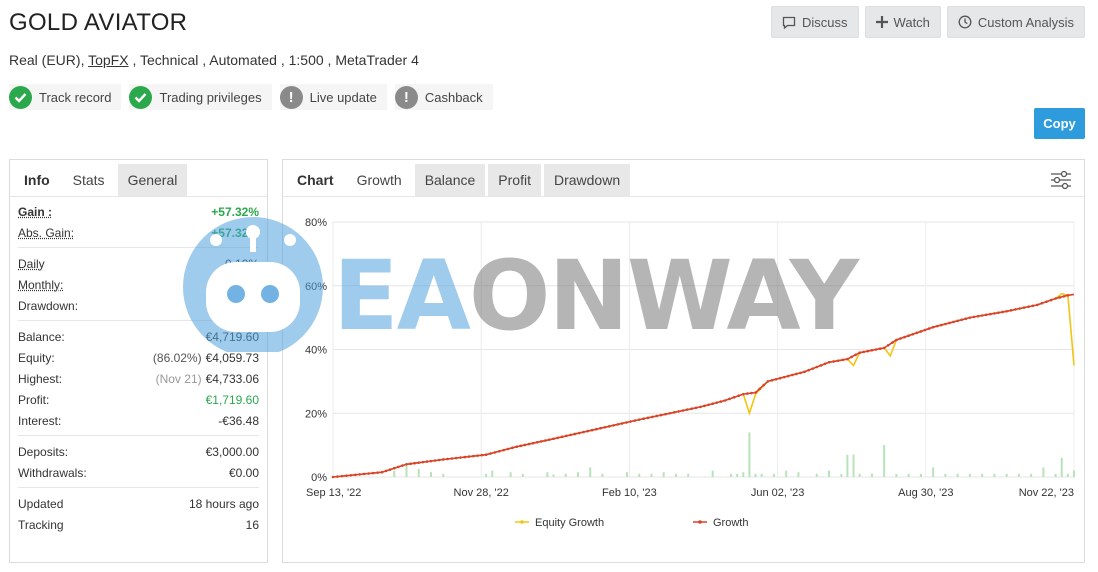 The width and height of the screenshot is (1098, 572). What do you see at coordinates (152, 180) in the screenshot?
I see `tab-general: General` at bounding box center [152, 180].